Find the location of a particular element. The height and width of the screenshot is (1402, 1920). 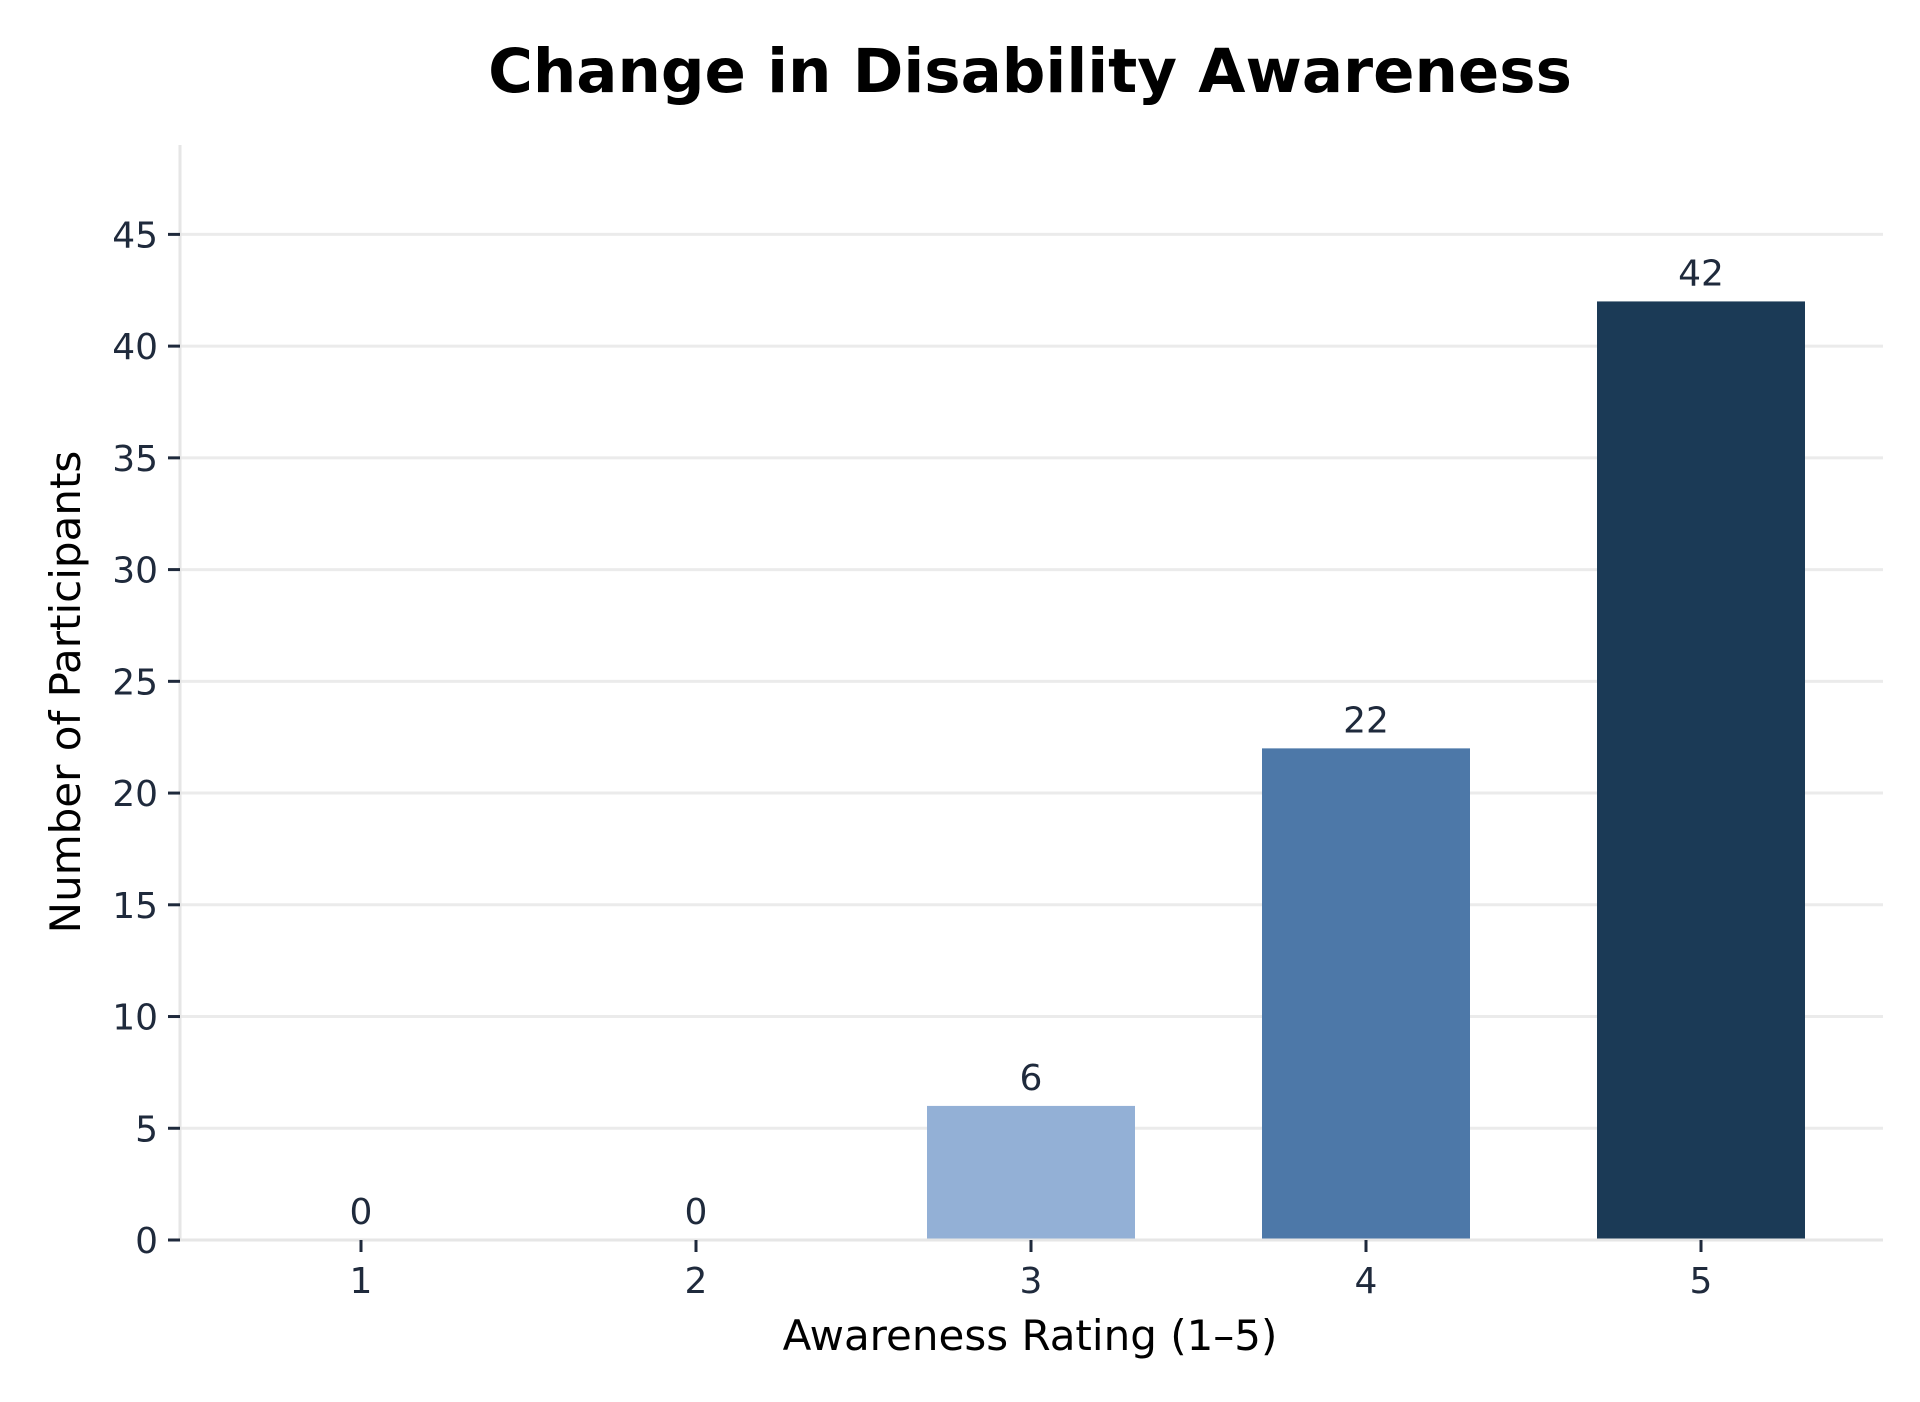

x-tick-label-1: 1 is located at coordinates (361, 1281).